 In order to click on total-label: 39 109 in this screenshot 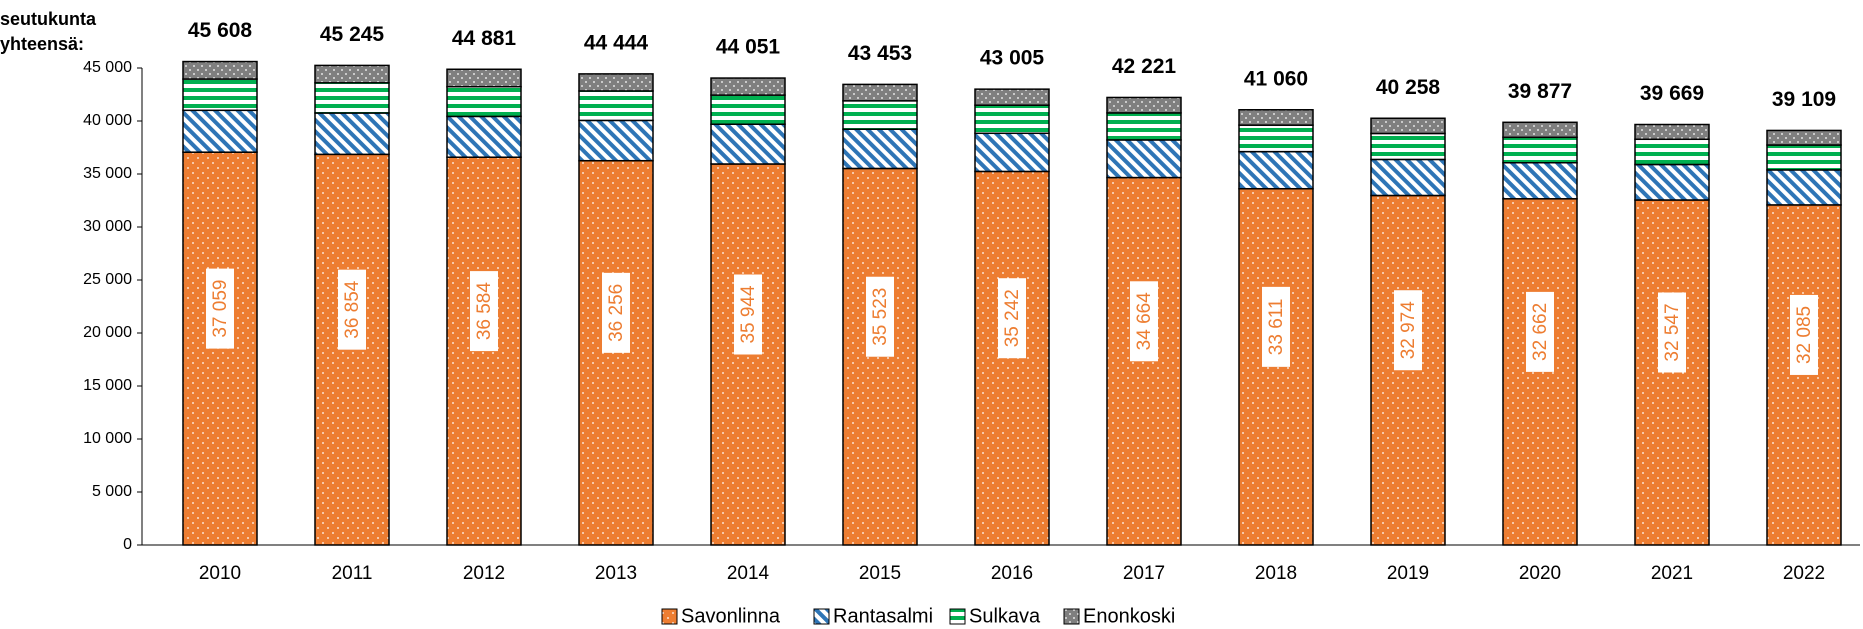, I will do `click(1804, 99)`.